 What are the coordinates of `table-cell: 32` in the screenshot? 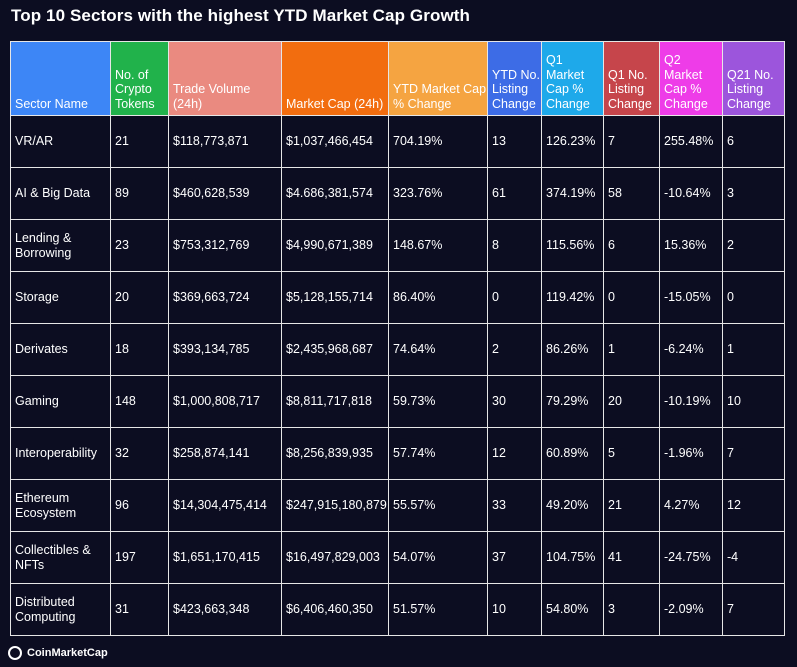 It's located at (139, 453).